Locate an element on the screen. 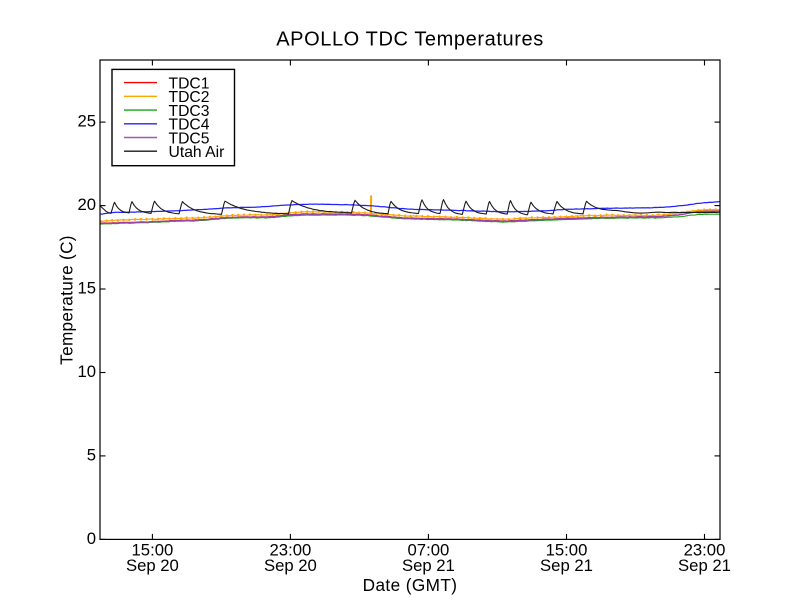 This screenshot has width=800, height=600. svg-text: 0 is located at coordinates (91, 538).